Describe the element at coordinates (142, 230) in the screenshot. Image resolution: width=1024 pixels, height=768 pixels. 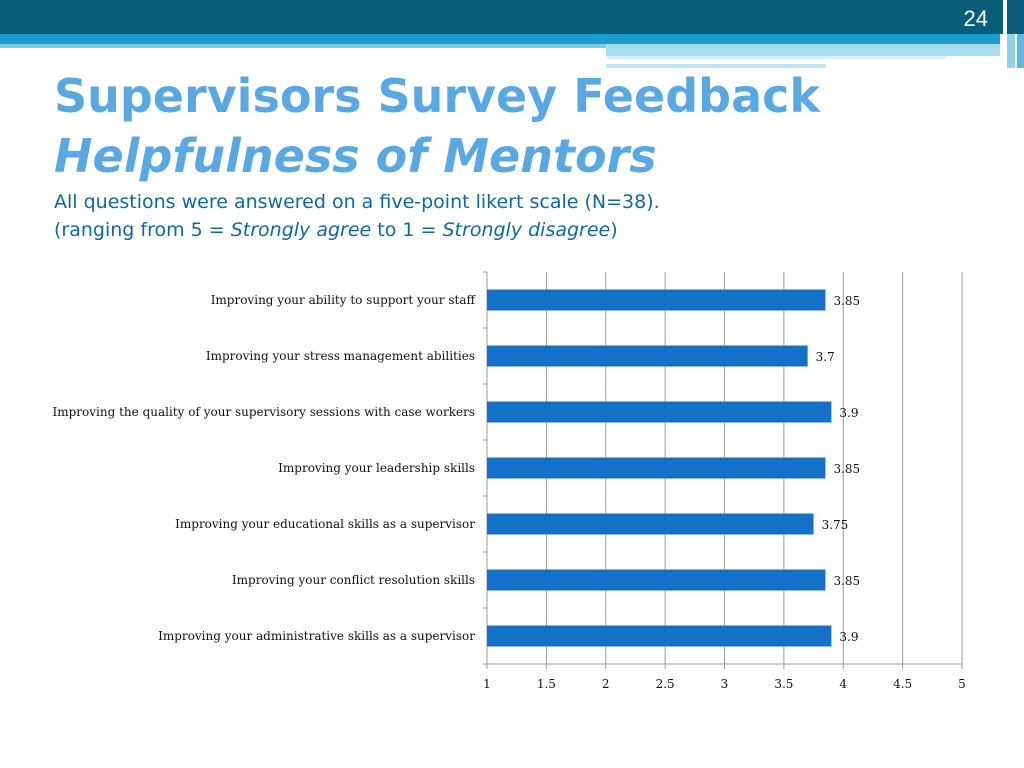
I see `subtitle-text: (ranging from 5 =` at that location.